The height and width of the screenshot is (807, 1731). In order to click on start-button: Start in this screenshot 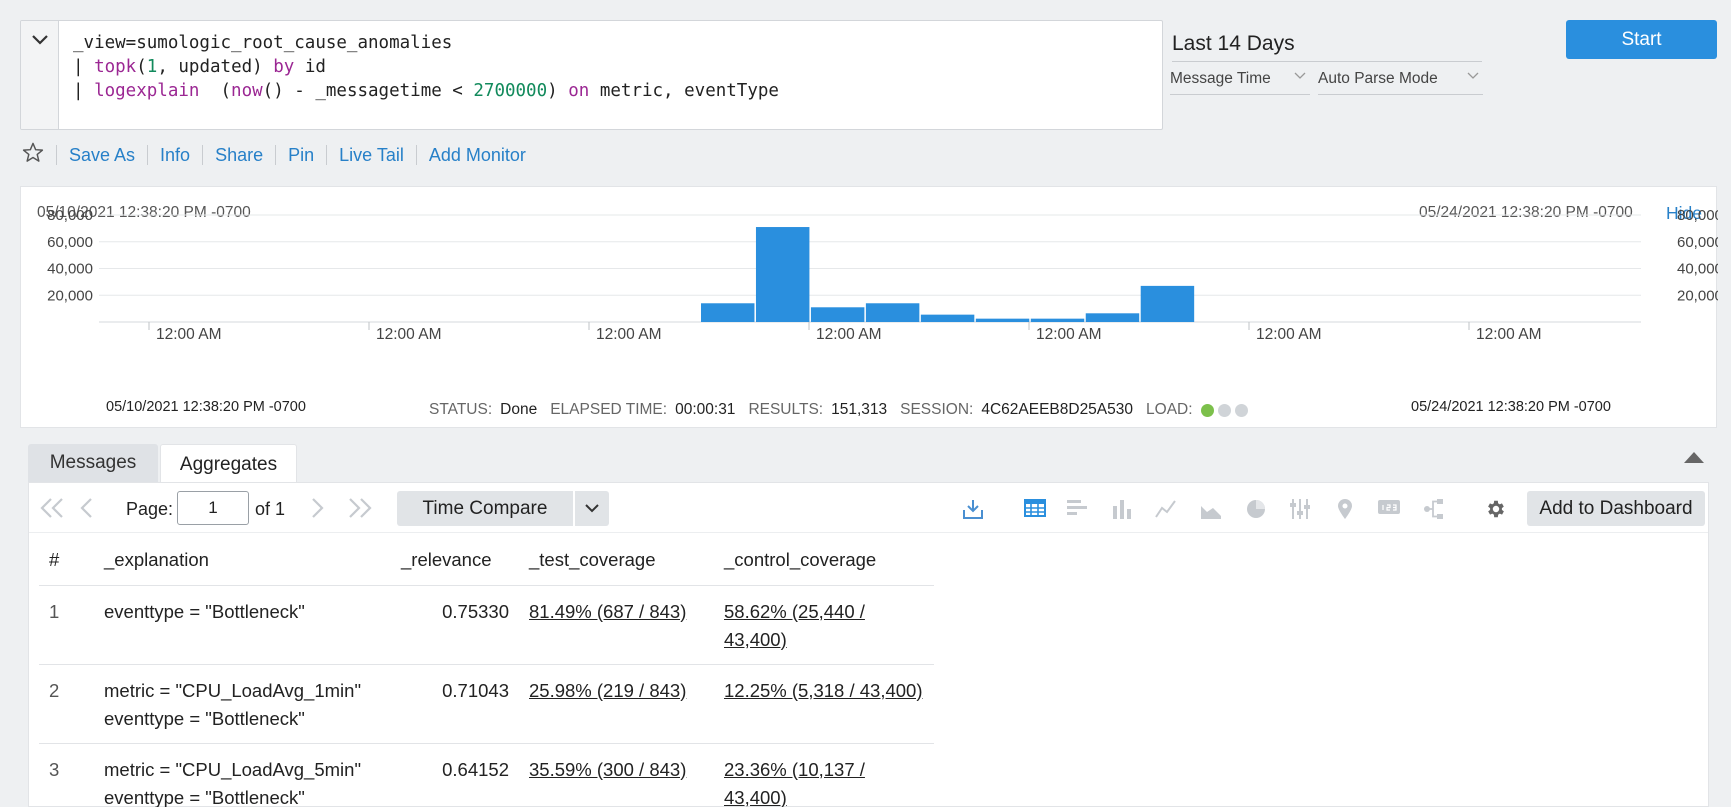, I will do `click(1641, 39)`.